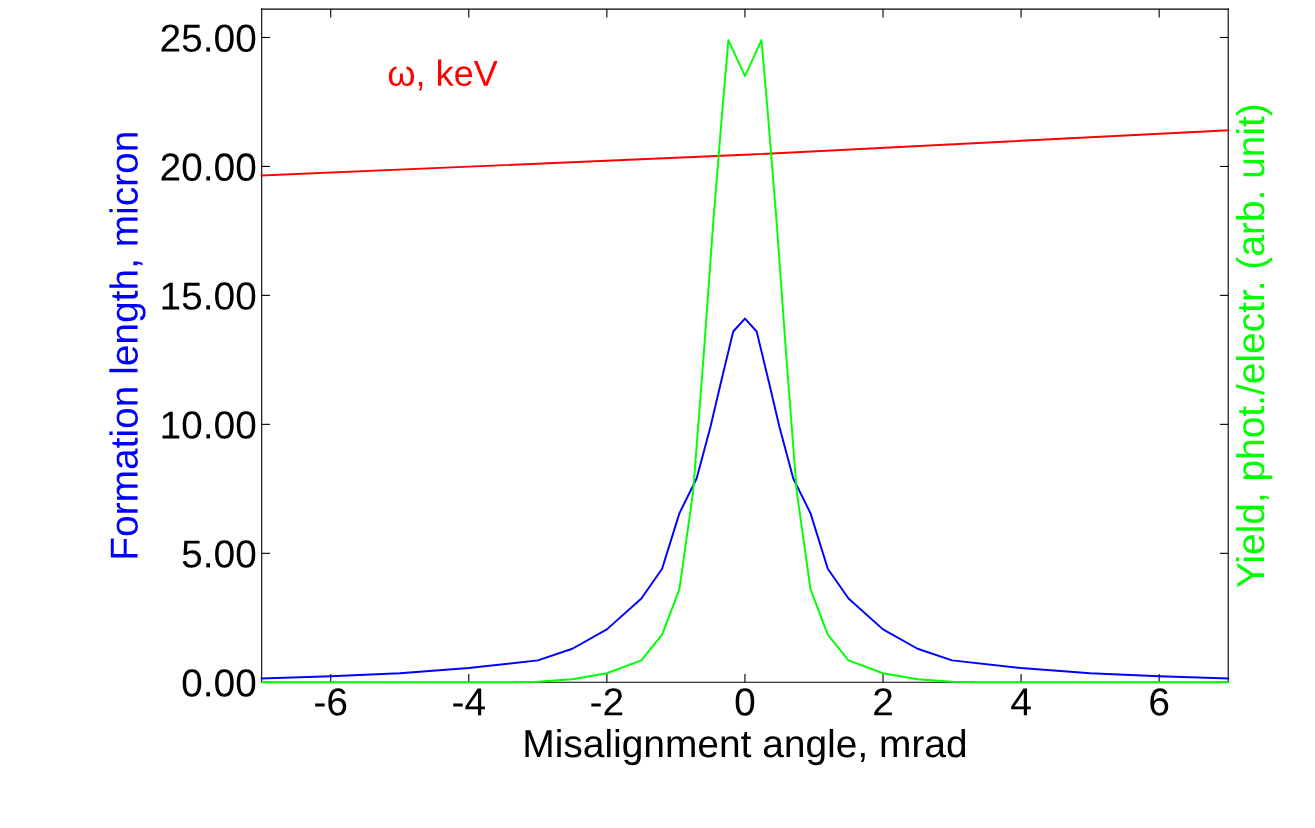 This screenshot has height=828, width=1315. Describe the element at coordinates (745, 747) in the screenshot. I see `x-axis-title: Misalignment angle, mrad` at that location.